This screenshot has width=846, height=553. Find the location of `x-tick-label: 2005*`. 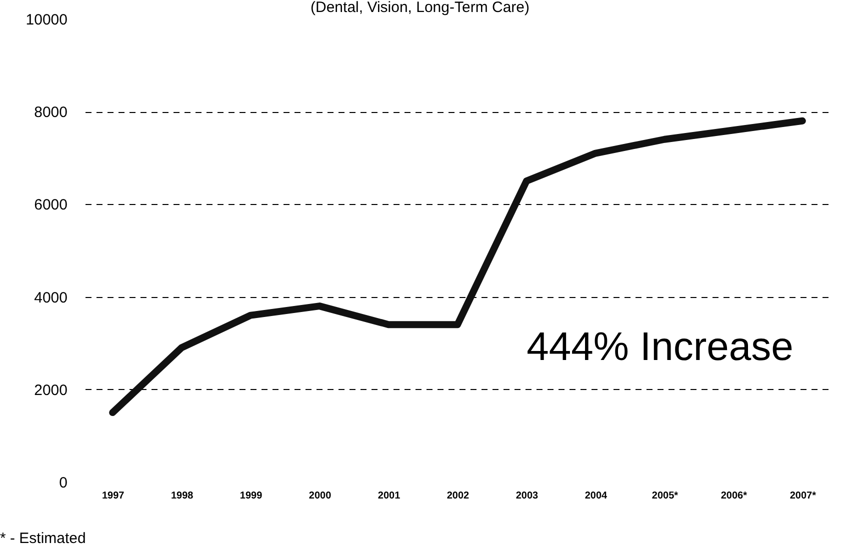

x-tick-label: 2005* is located at coordinates (665, 496).